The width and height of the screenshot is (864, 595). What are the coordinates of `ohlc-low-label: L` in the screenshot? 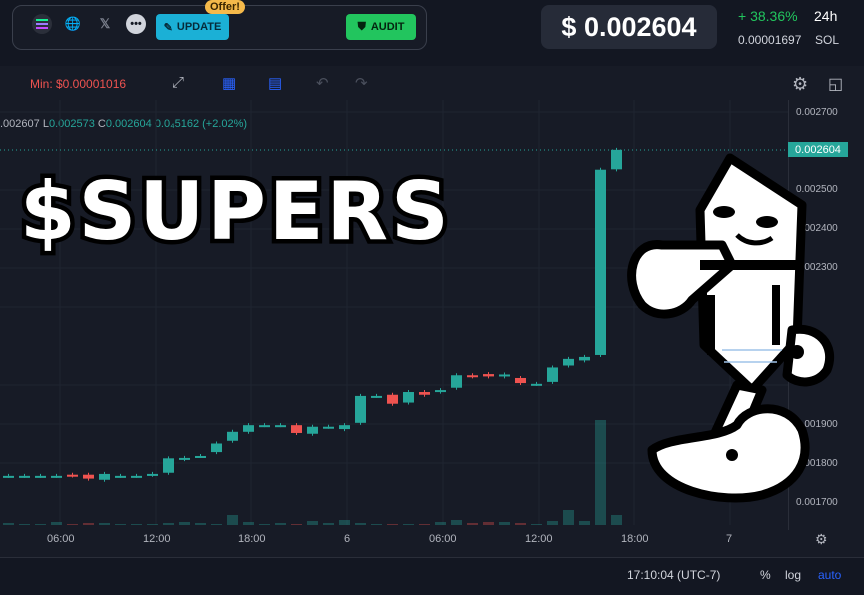 It's located at (45, 124).